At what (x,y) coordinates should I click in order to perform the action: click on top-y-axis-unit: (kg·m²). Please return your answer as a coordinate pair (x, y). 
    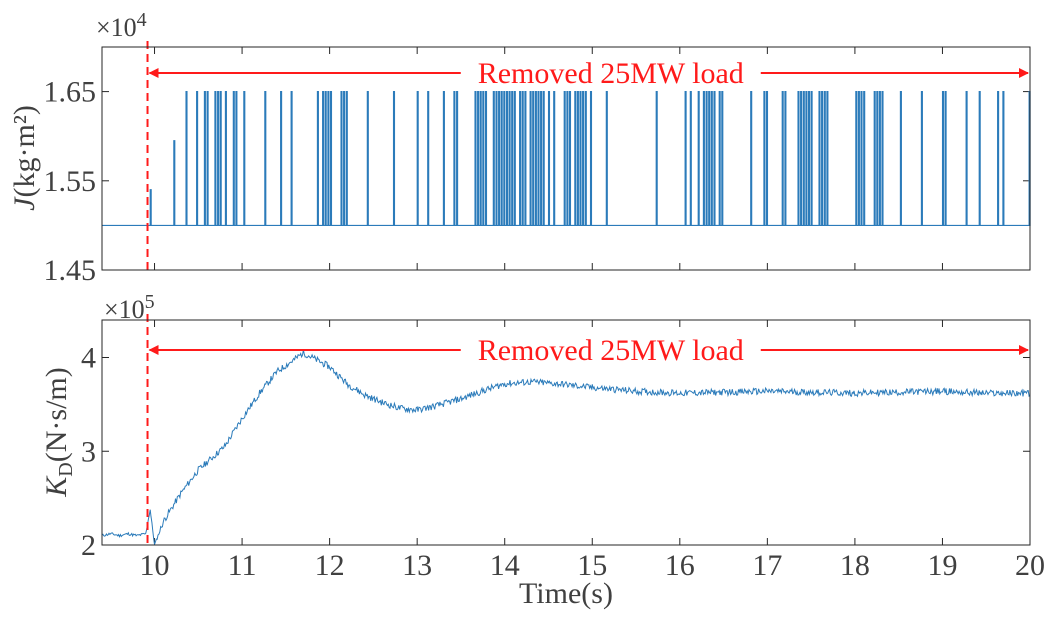
    Looking at the image, I should click on (24, 151).